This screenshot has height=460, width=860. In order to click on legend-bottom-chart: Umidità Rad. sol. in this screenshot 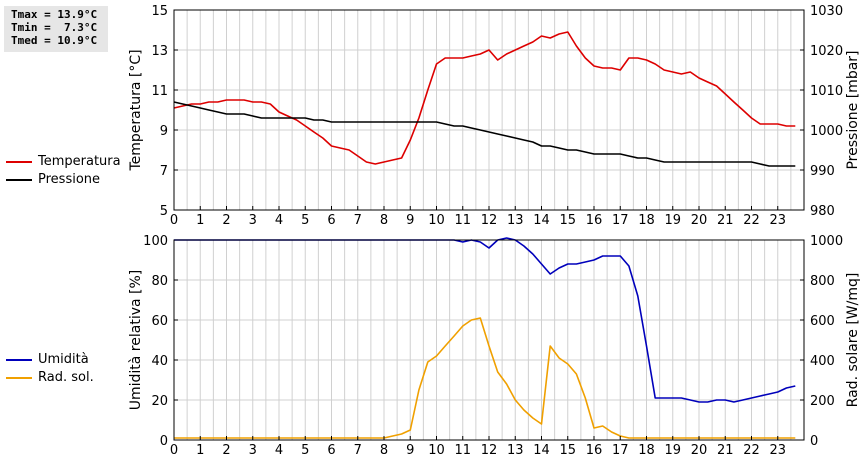, I will do `click(50, 369)`.